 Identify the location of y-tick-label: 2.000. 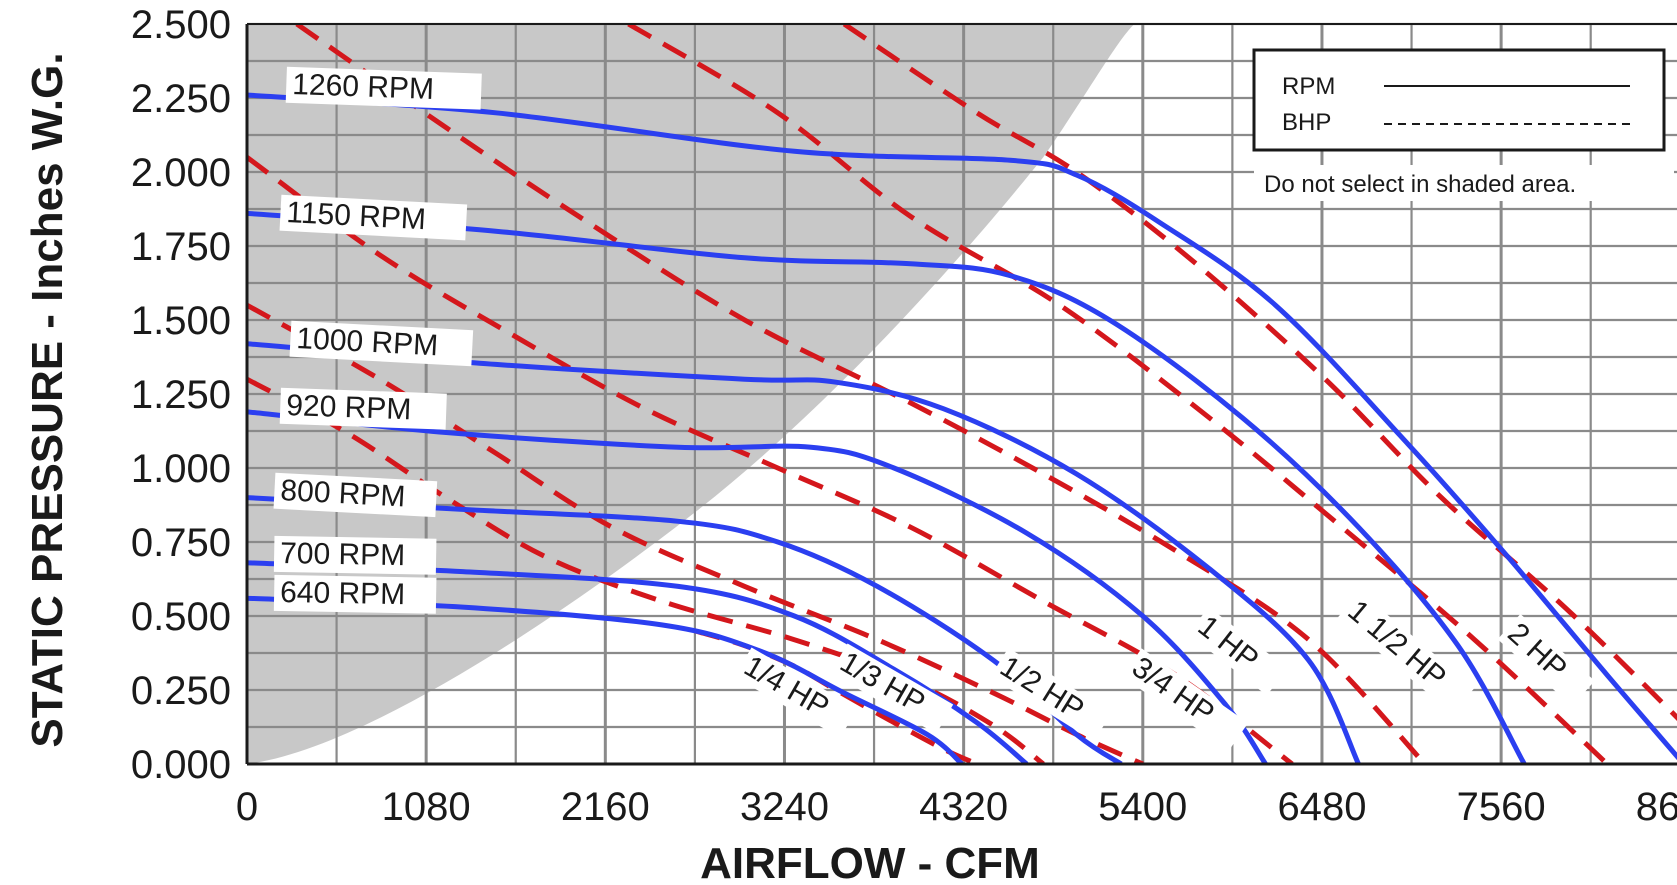
(181, 173).